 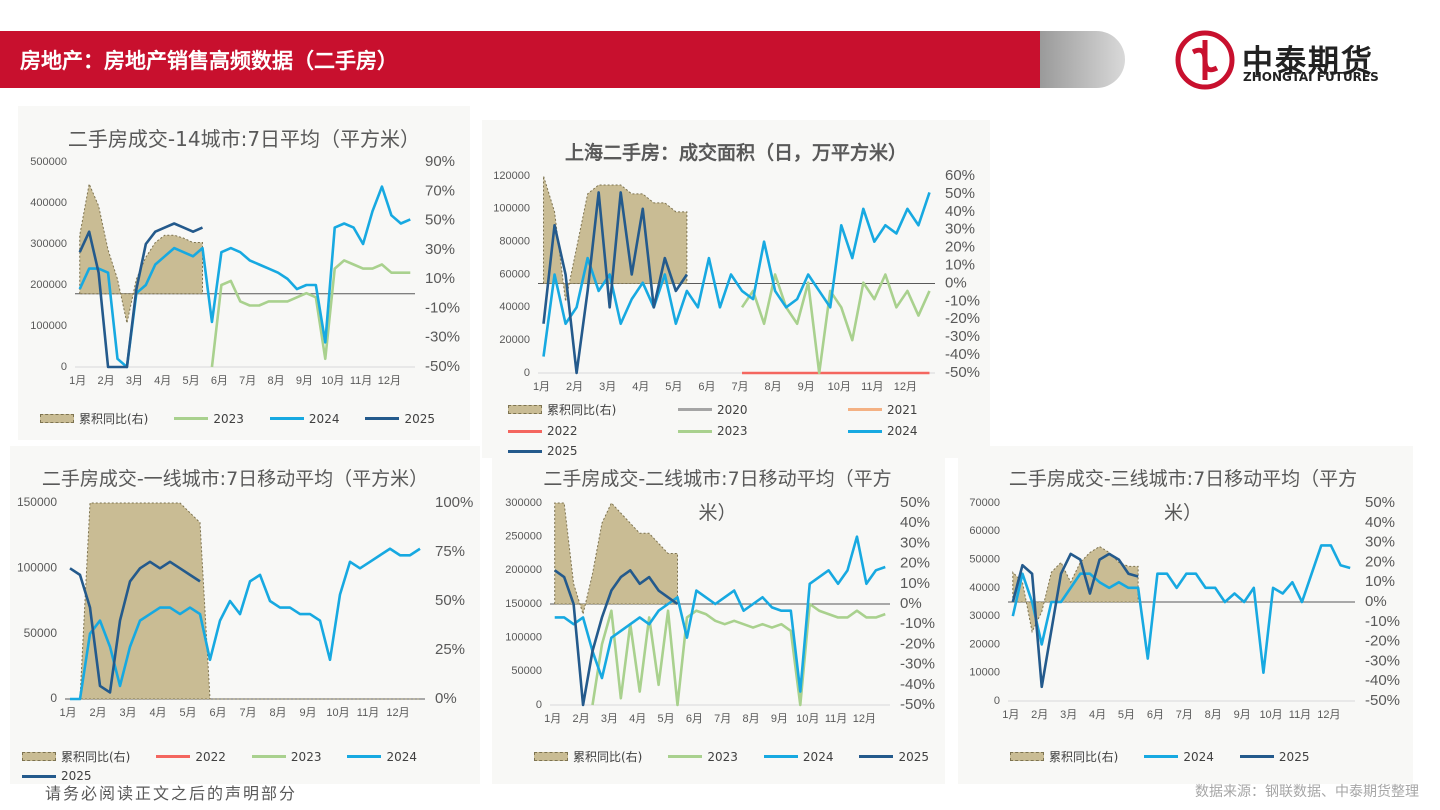 I want to click on y-tick-label: 200000, so click(x=48, y=285).